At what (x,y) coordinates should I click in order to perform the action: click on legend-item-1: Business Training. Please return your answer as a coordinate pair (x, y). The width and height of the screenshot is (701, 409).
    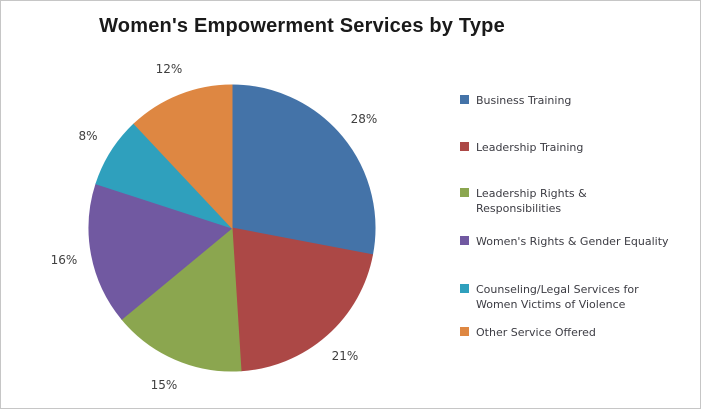
    Looking at the image, I should click on (515, 100).